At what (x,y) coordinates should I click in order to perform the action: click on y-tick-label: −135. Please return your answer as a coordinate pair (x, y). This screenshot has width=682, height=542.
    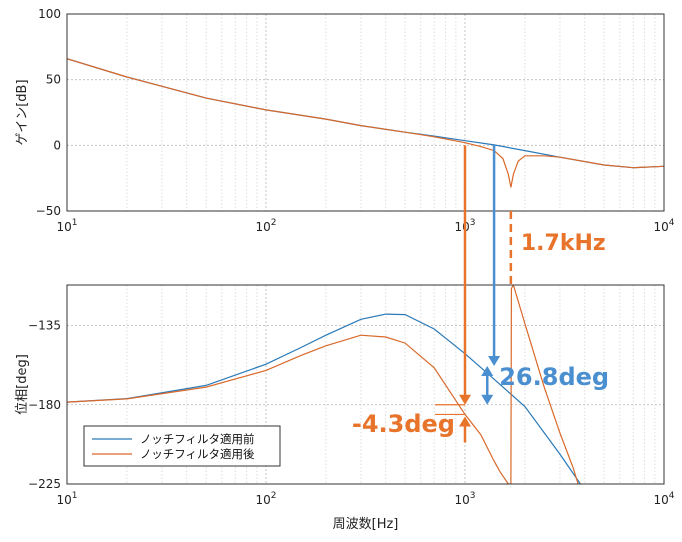
    Looking at the image, I should click on (44, 326).